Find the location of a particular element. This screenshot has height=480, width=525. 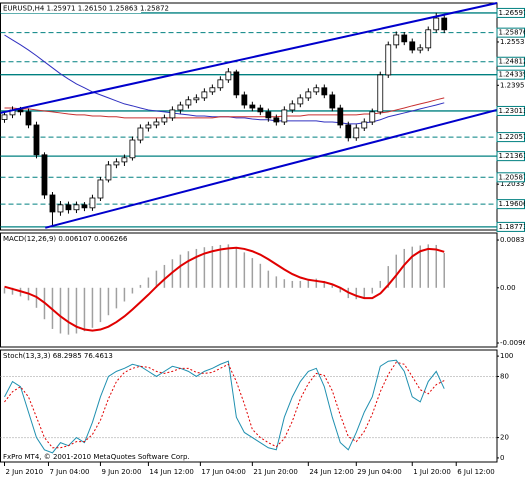

x-tick-label: 9 Jun 20:00 is located at coordinates (121, 472).